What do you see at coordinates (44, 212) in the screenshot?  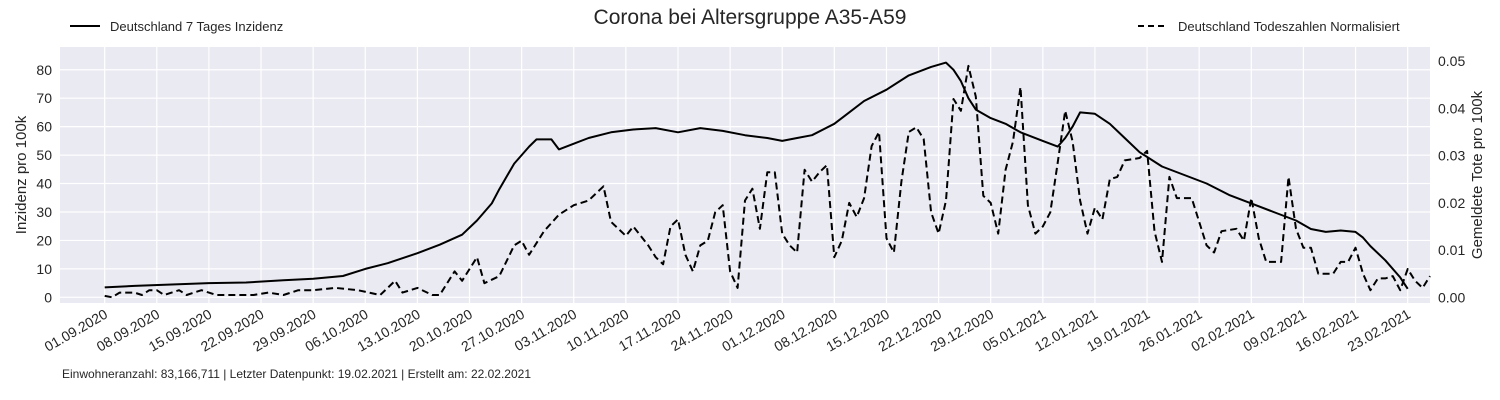 I see `y-left-tick-label: 30` at bounding box center [44, 212].